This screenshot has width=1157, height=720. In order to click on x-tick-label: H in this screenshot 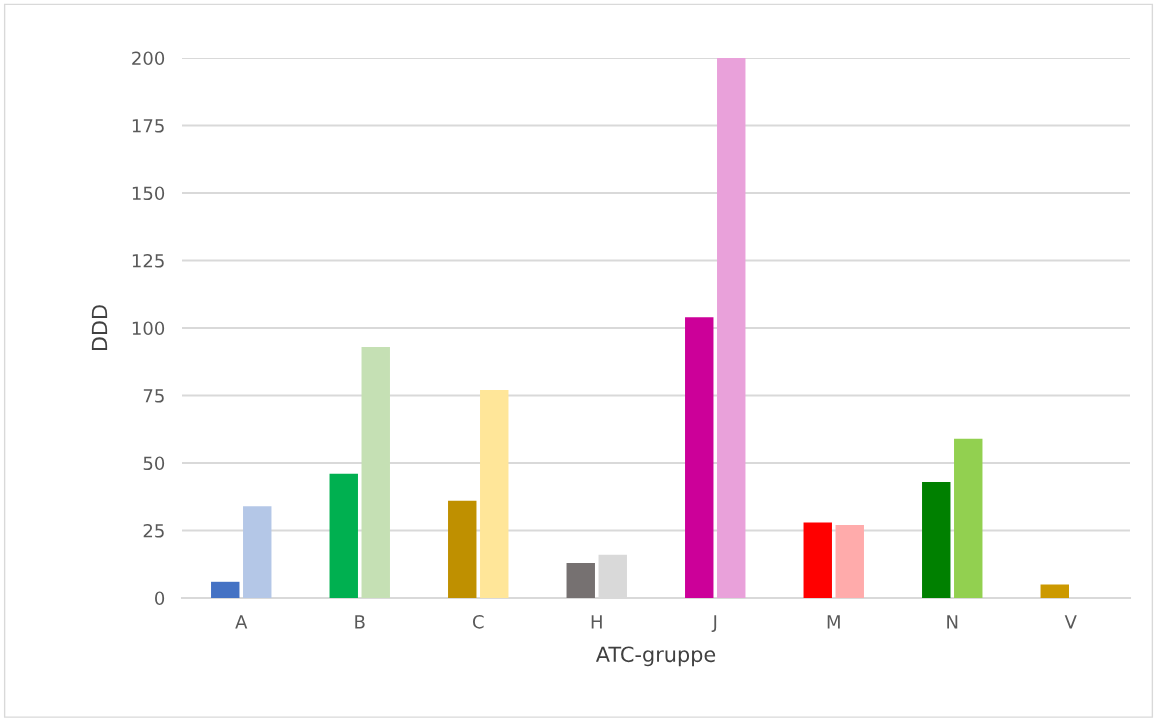, I will do `click(596, 622)`.